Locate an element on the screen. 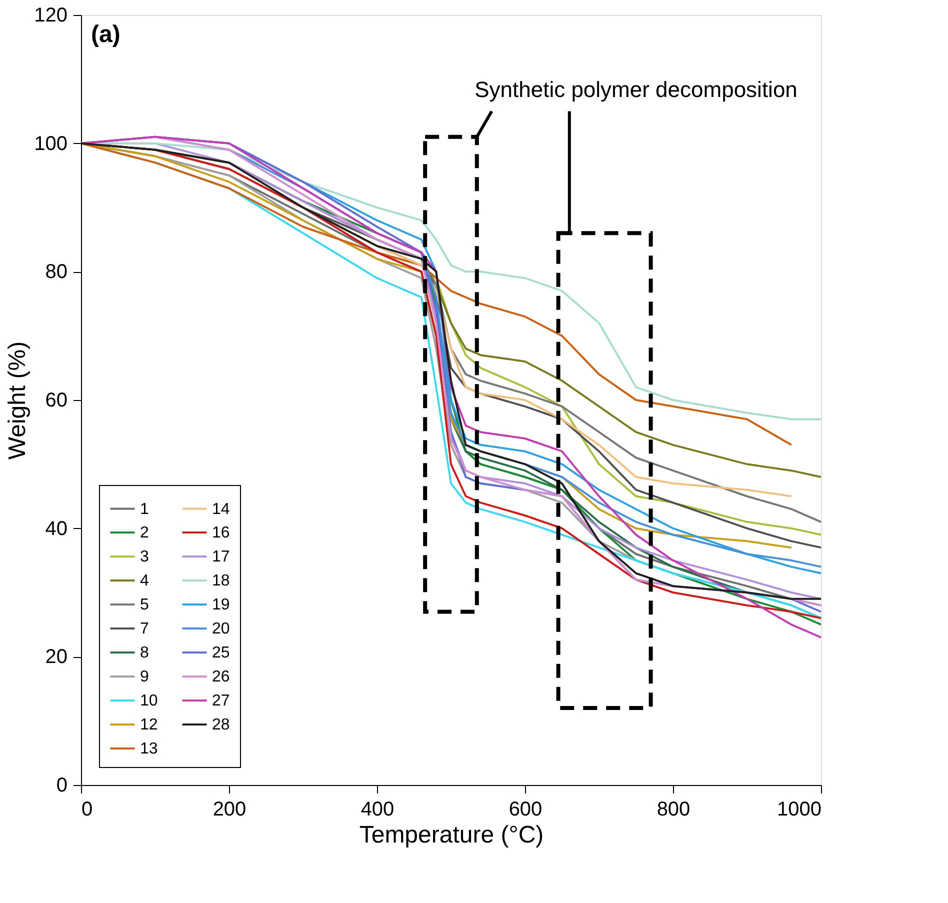  legend-label: 9 is located at coordinates (144, 677).